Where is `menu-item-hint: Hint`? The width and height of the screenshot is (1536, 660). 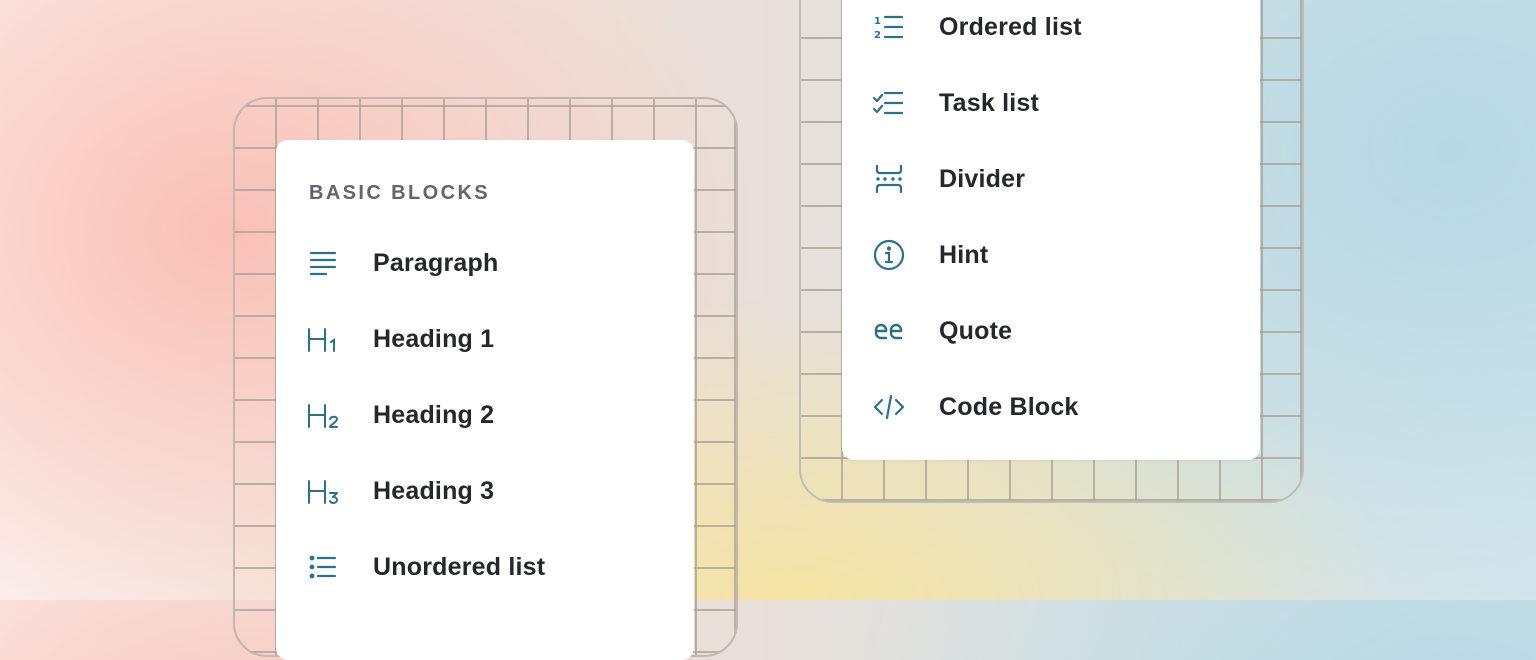 menu-item-hint: Hint is located at coordinates (915, 255).